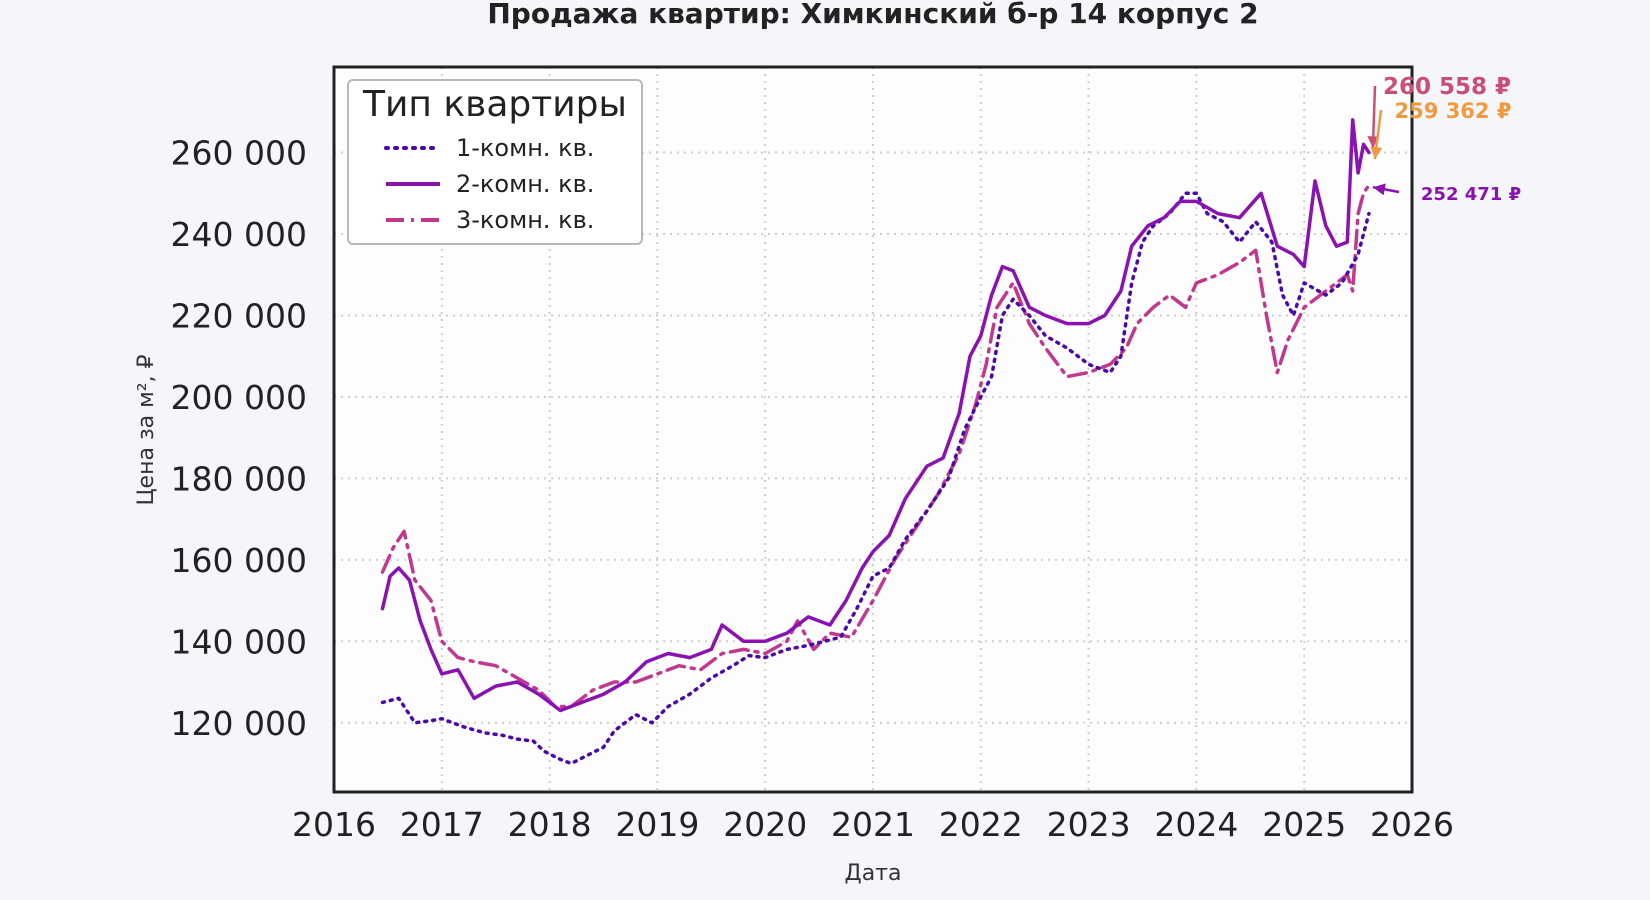 This screenshot has width=1650, height=900. I want to click on y-tick-label: 160 000, so click(239, 560).